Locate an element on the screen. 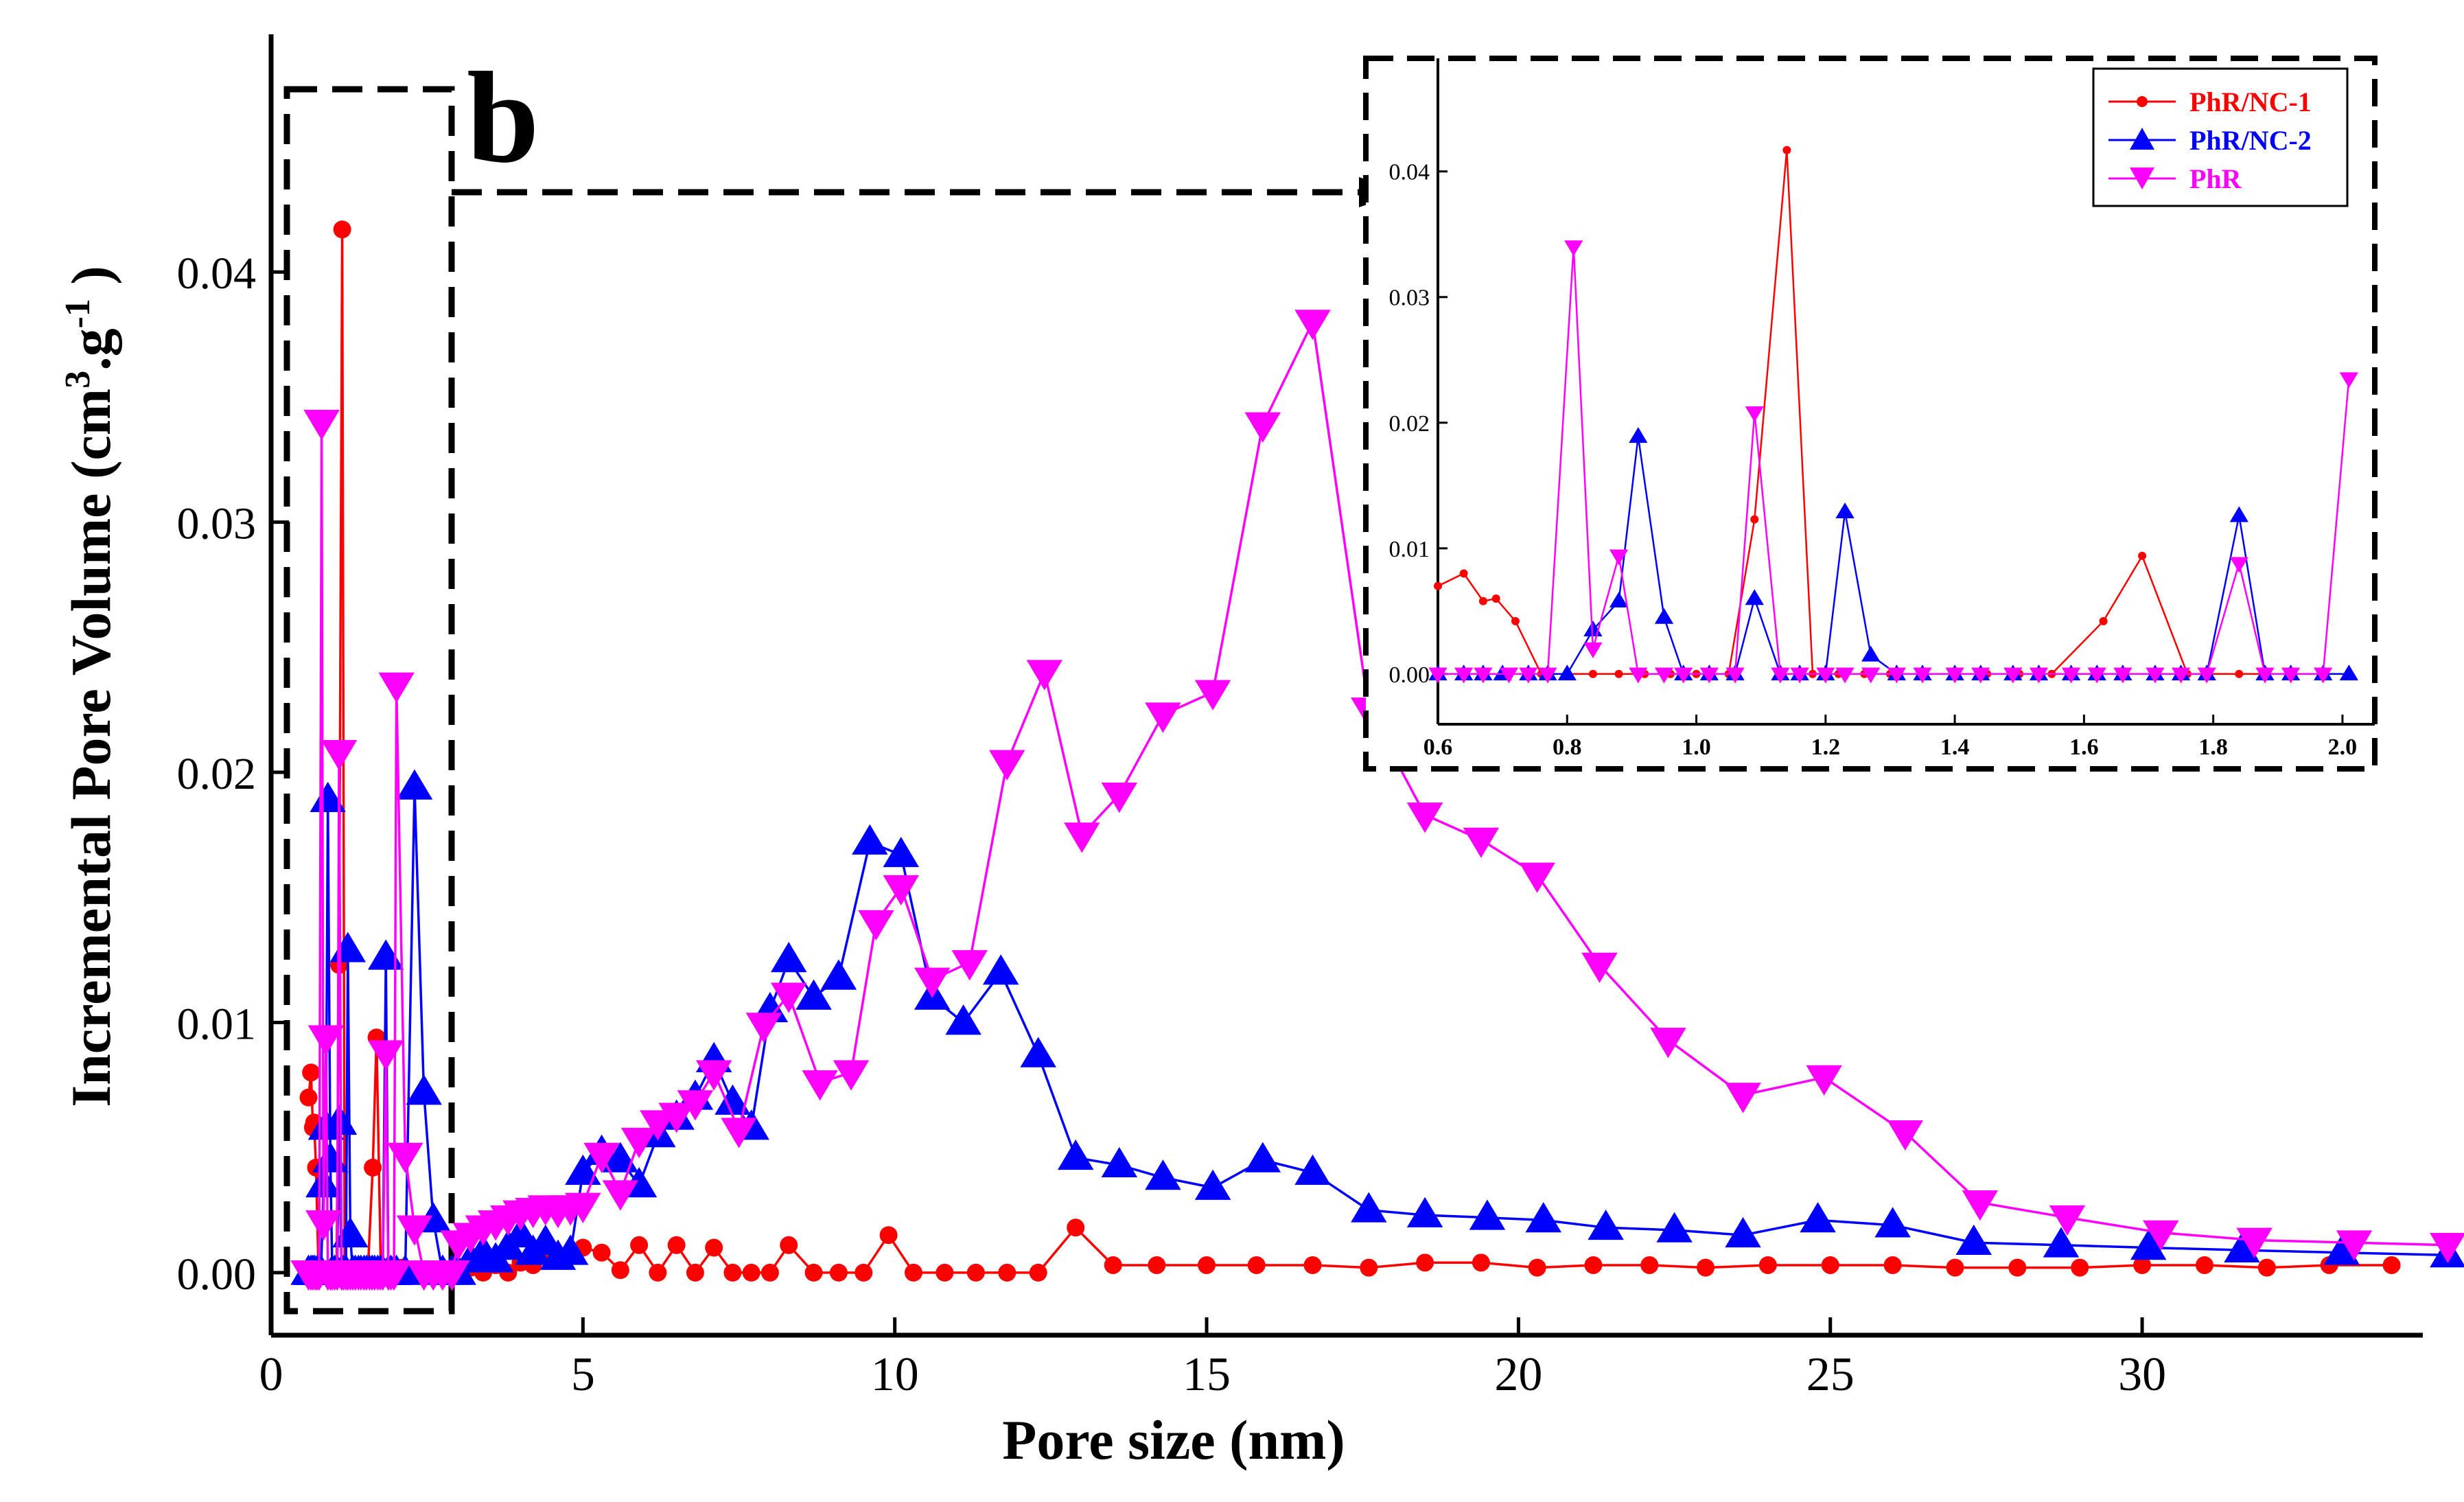 Image resolution: width=2464 pixels, height=1502 pixels. legend-frame is located at coordinates (2220, 137).